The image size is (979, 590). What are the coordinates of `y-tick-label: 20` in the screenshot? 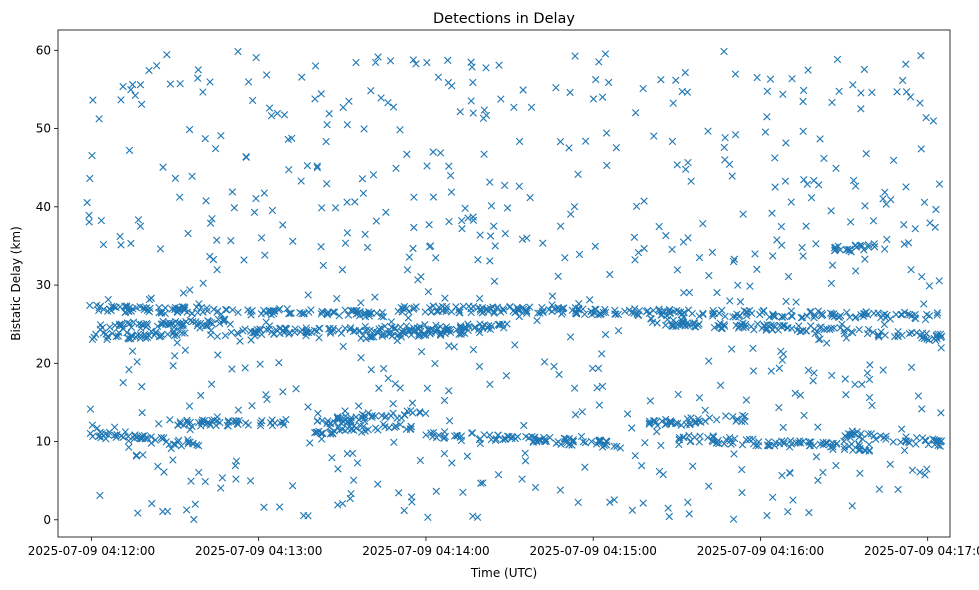 It's located at (43, 363).